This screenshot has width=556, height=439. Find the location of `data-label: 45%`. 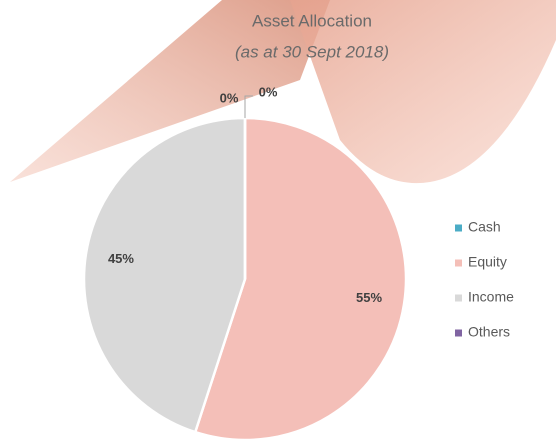

data-label: 45% is located at coordinates (121, 258).